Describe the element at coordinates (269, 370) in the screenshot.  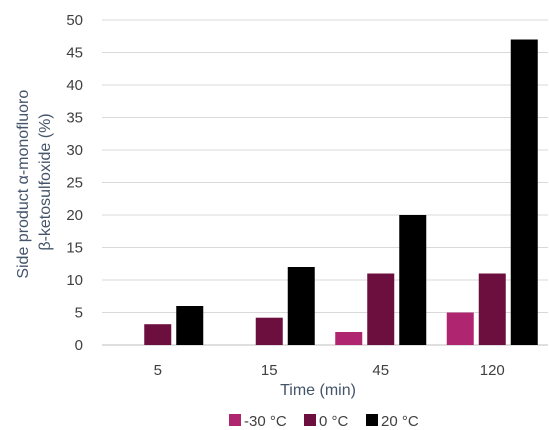
I see `x-tick-label: 15` at that location.